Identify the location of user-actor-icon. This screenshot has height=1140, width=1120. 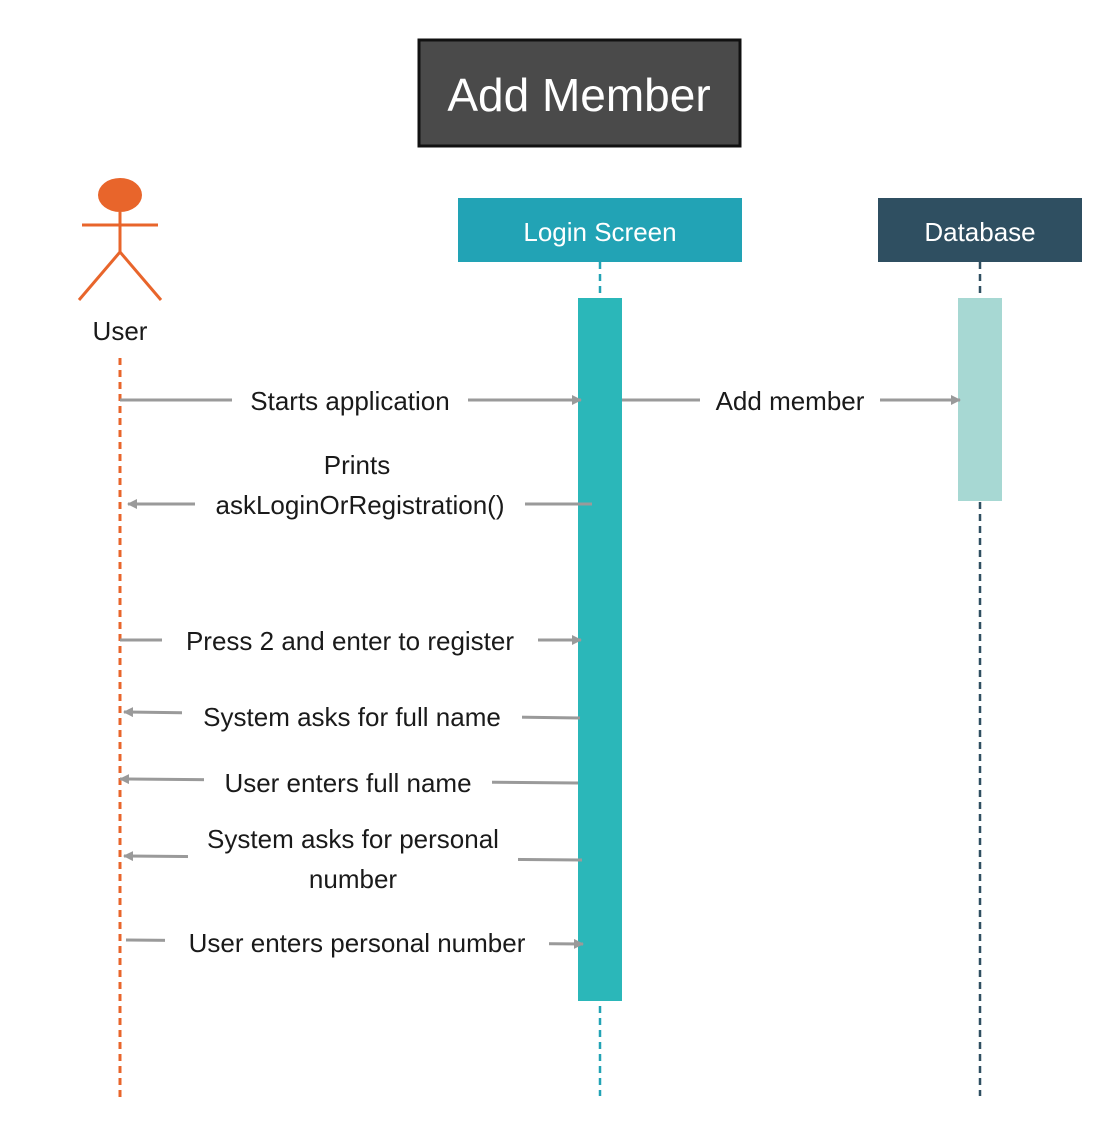
(120, 239).